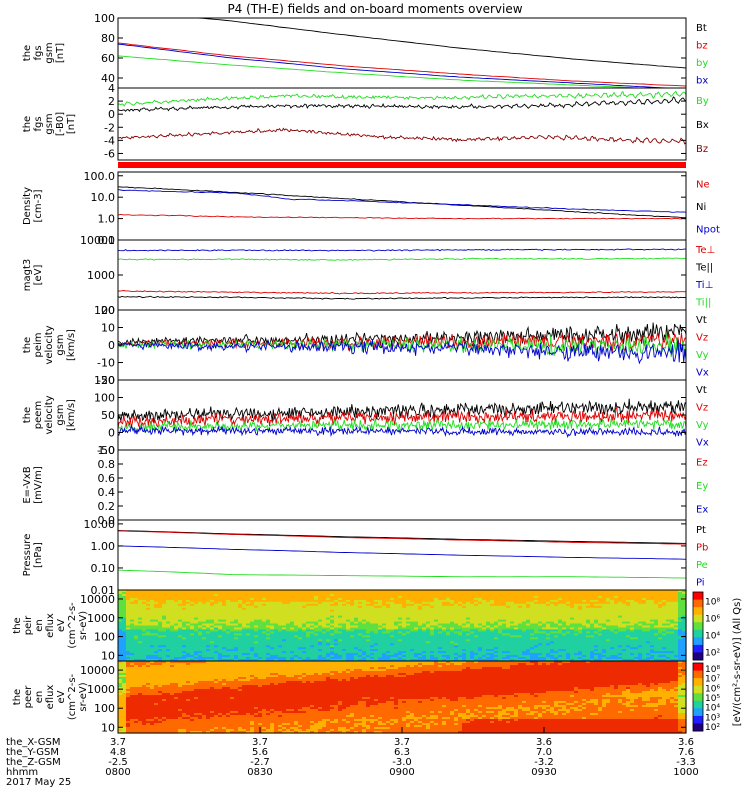 Image resolution: width=750 pixels, height=800 pixels. I want to click on heatmap-peir, so click(402, 626).